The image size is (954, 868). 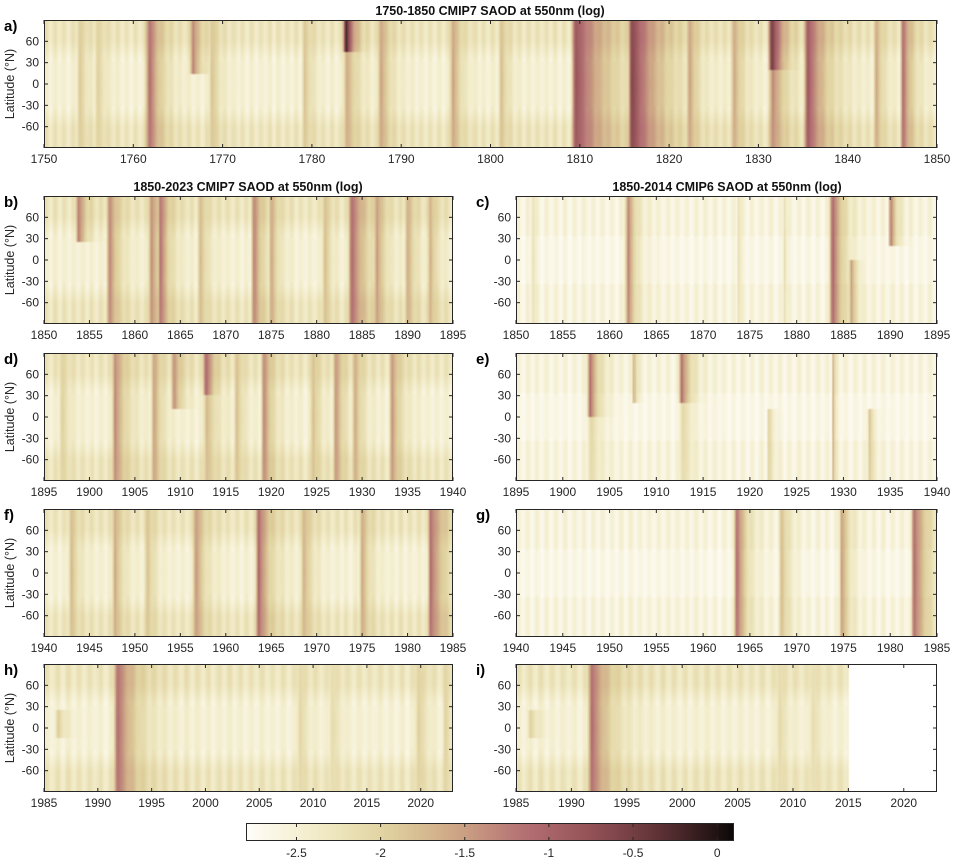 I want to click on panel-letter-f: f), so click(x=9, y=515).